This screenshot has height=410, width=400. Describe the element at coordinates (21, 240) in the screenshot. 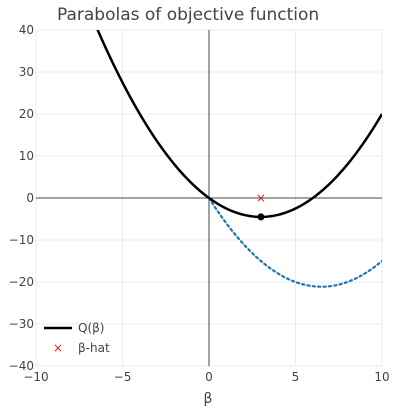

I see `y-tick-label: −10` at that location.